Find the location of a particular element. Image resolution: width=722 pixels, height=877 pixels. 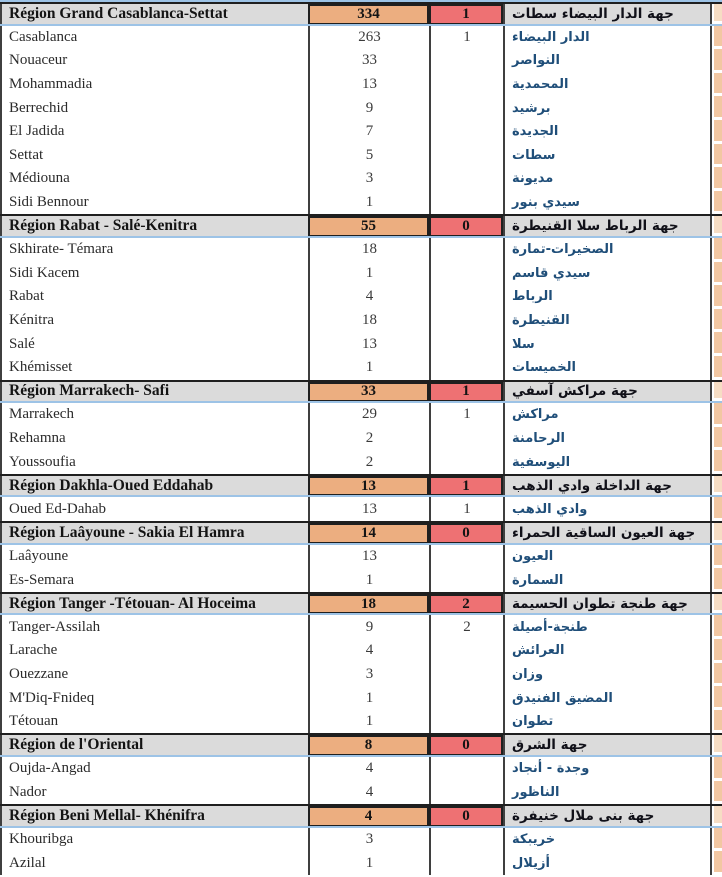

city-name-fr: Laâyoune is located at coordinates (154, 556).